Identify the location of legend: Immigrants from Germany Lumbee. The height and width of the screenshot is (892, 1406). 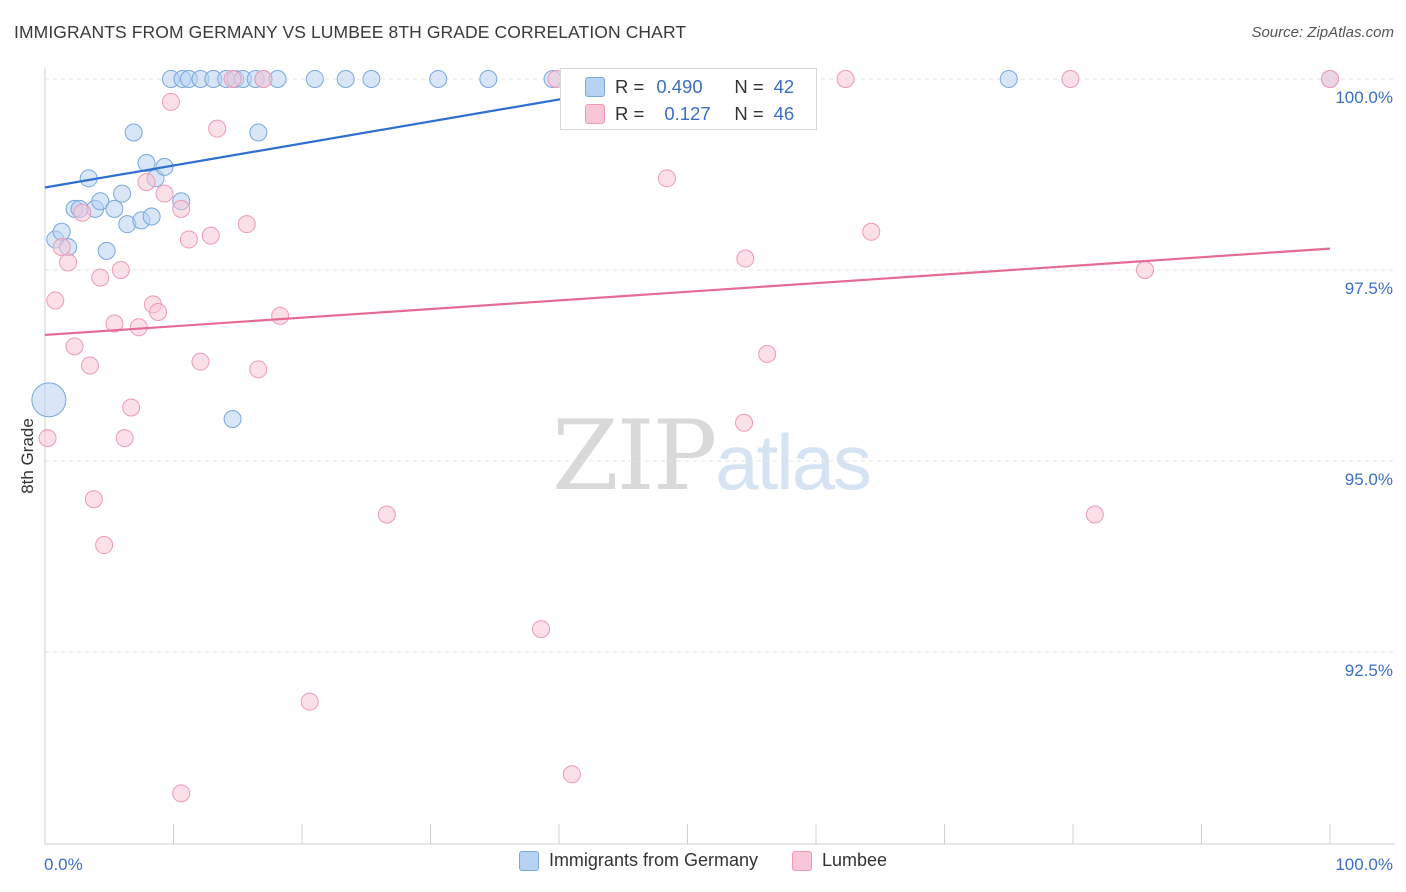
(703, 860).